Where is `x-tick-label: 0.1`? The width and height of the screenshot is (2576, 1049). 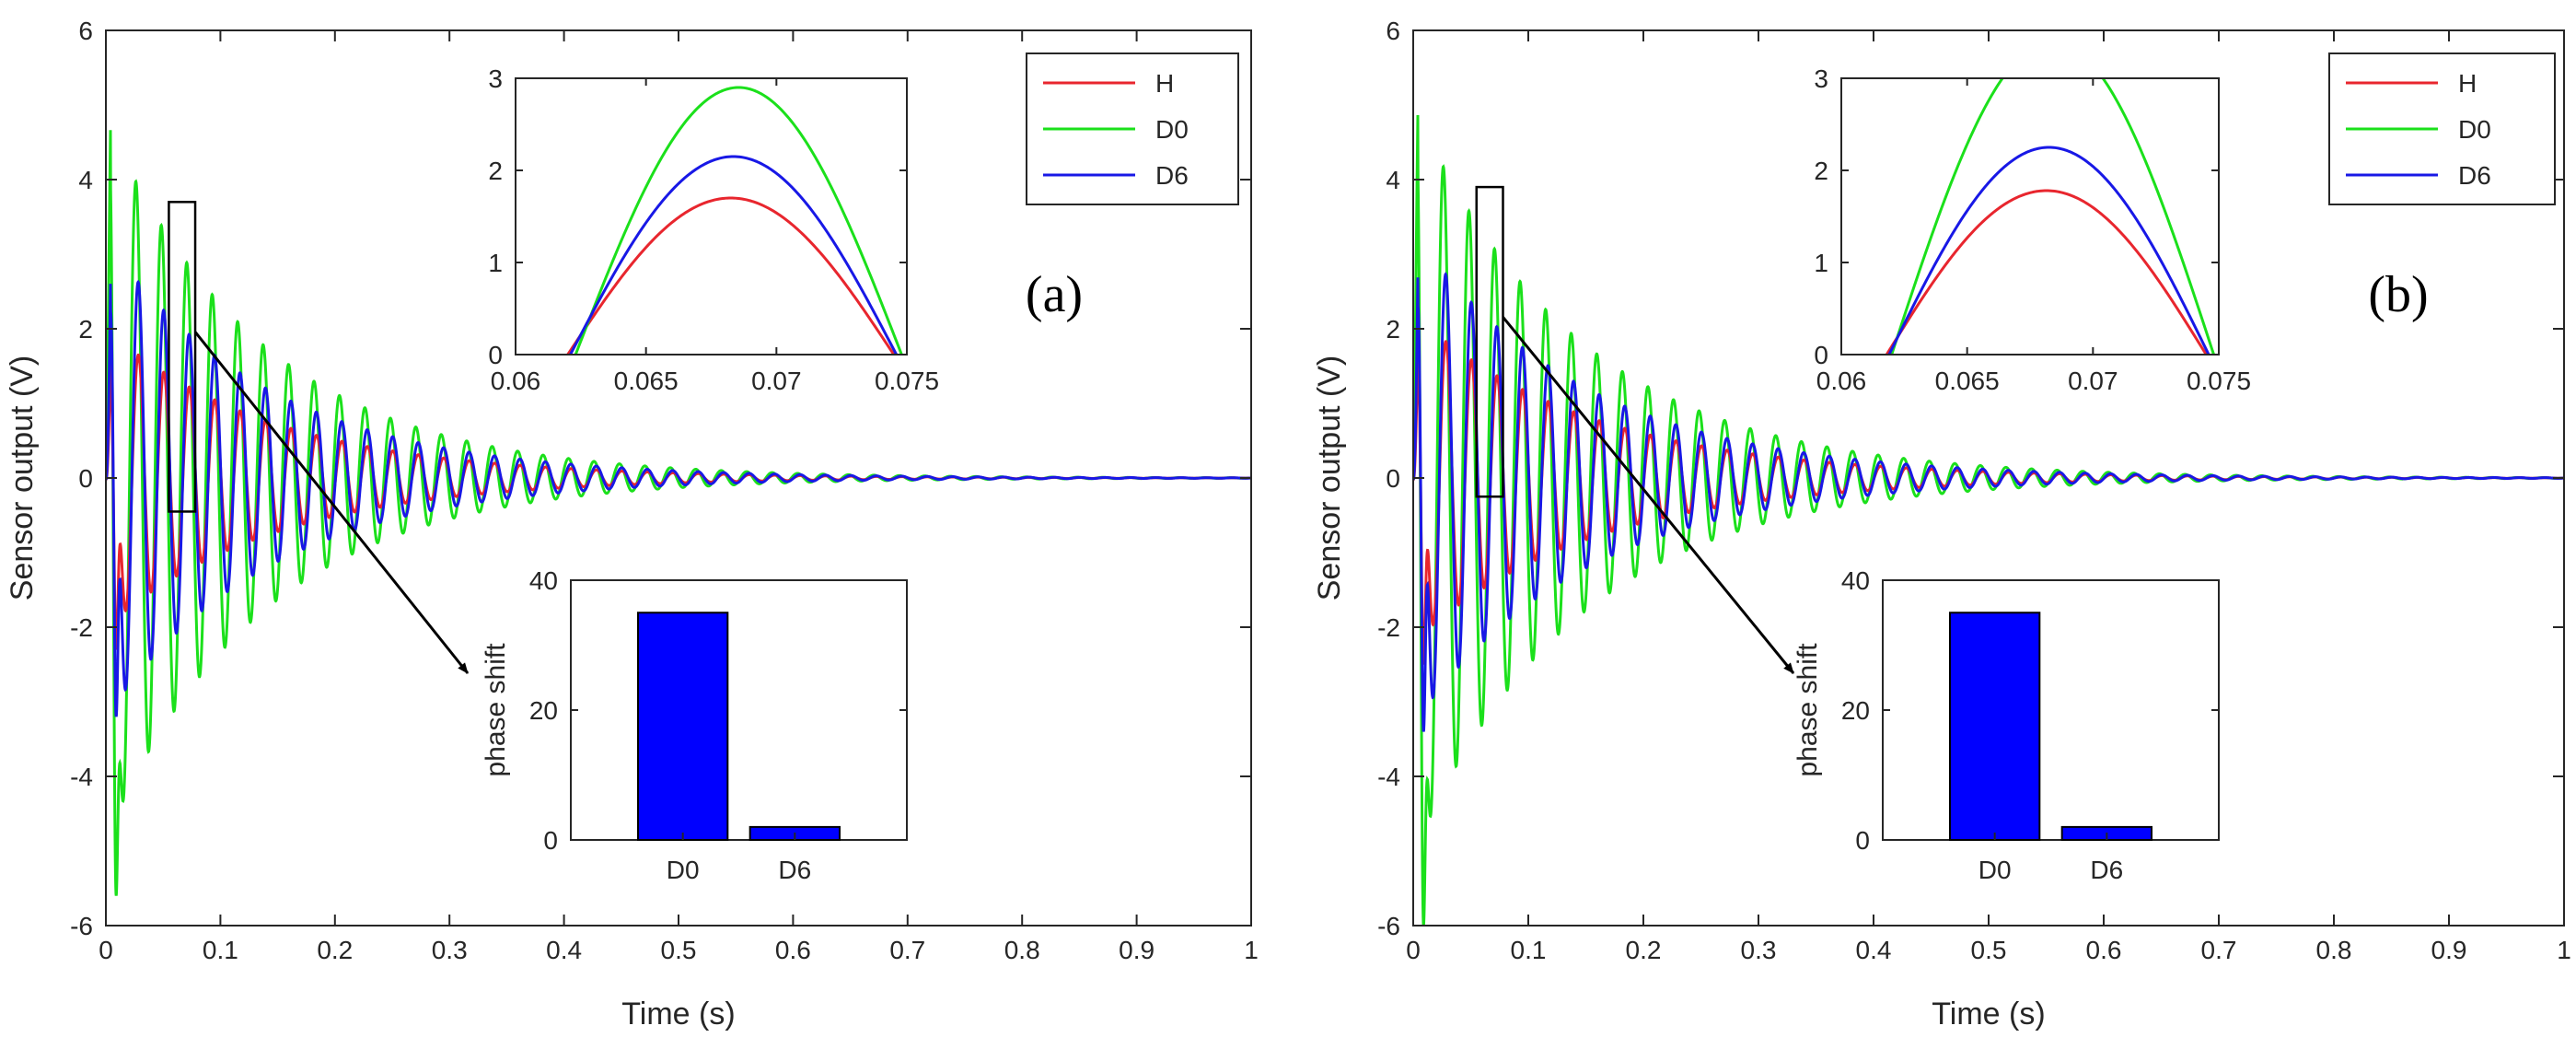 x-tick-label: 0.1 is located at coordinates (220, 950).